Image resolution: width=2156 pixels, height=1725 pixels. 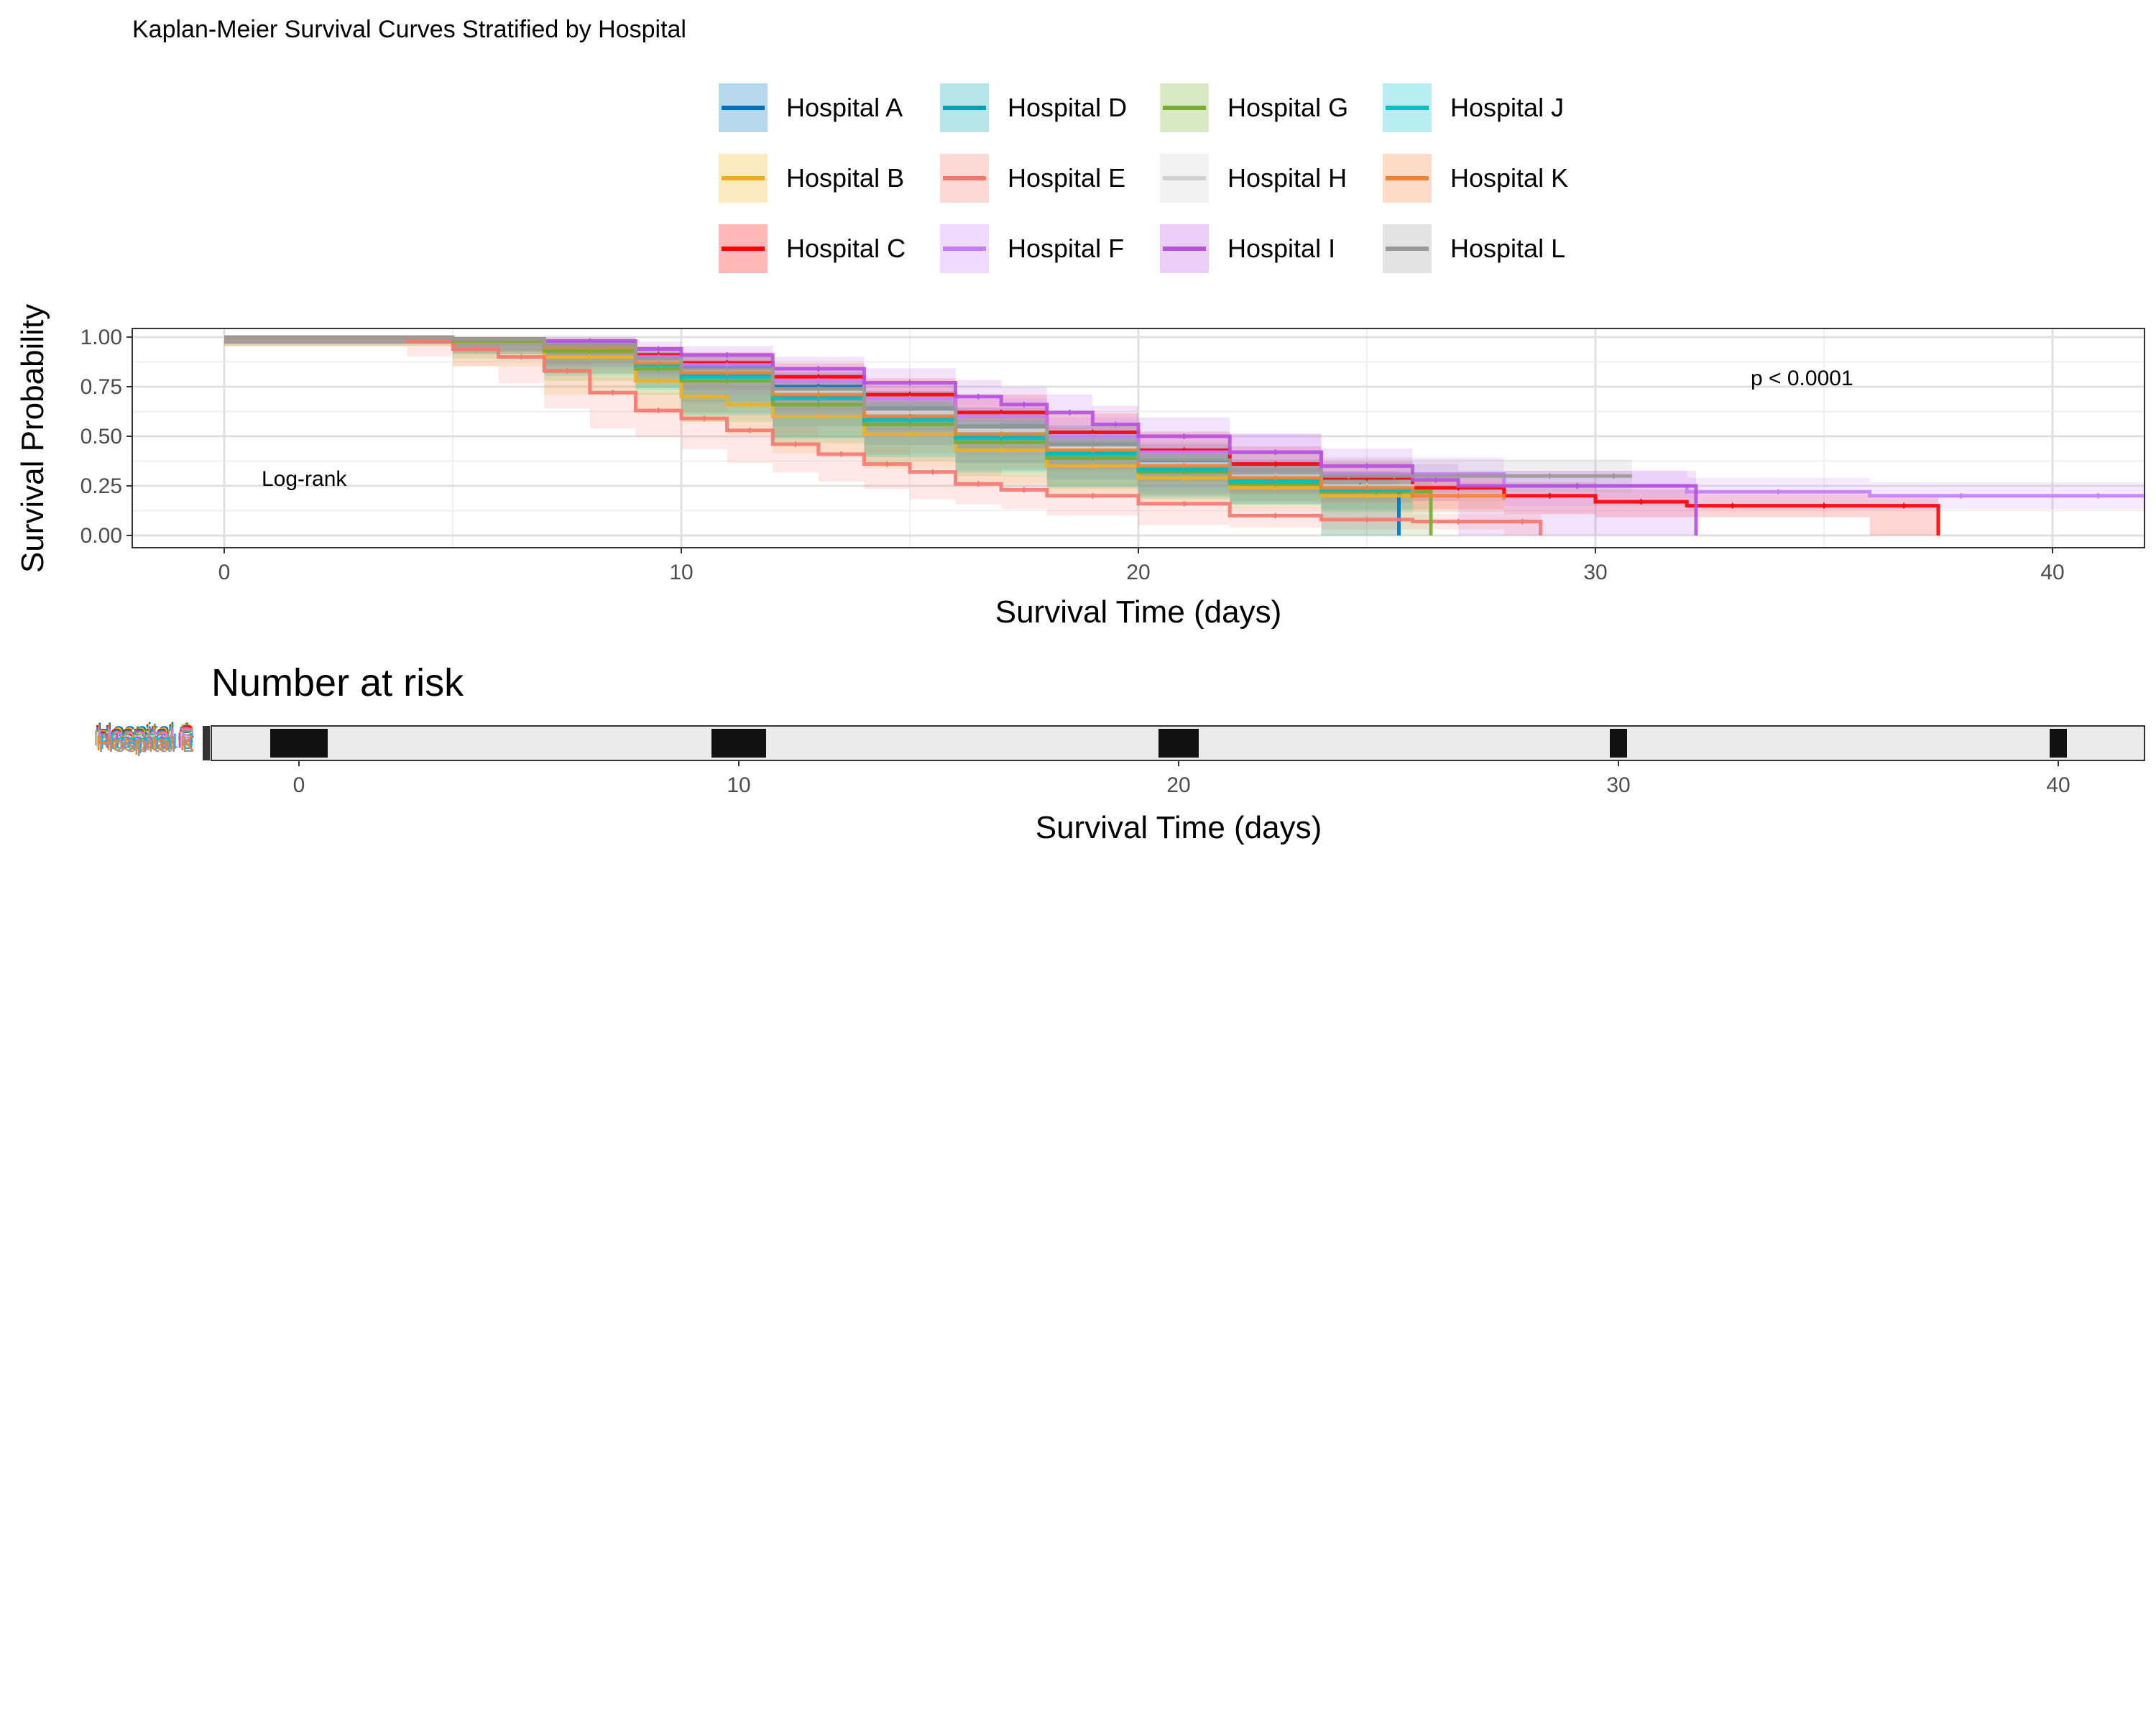 I want to click on legend-item-hospital-c: Hospital C, so click(x=812, y=248).